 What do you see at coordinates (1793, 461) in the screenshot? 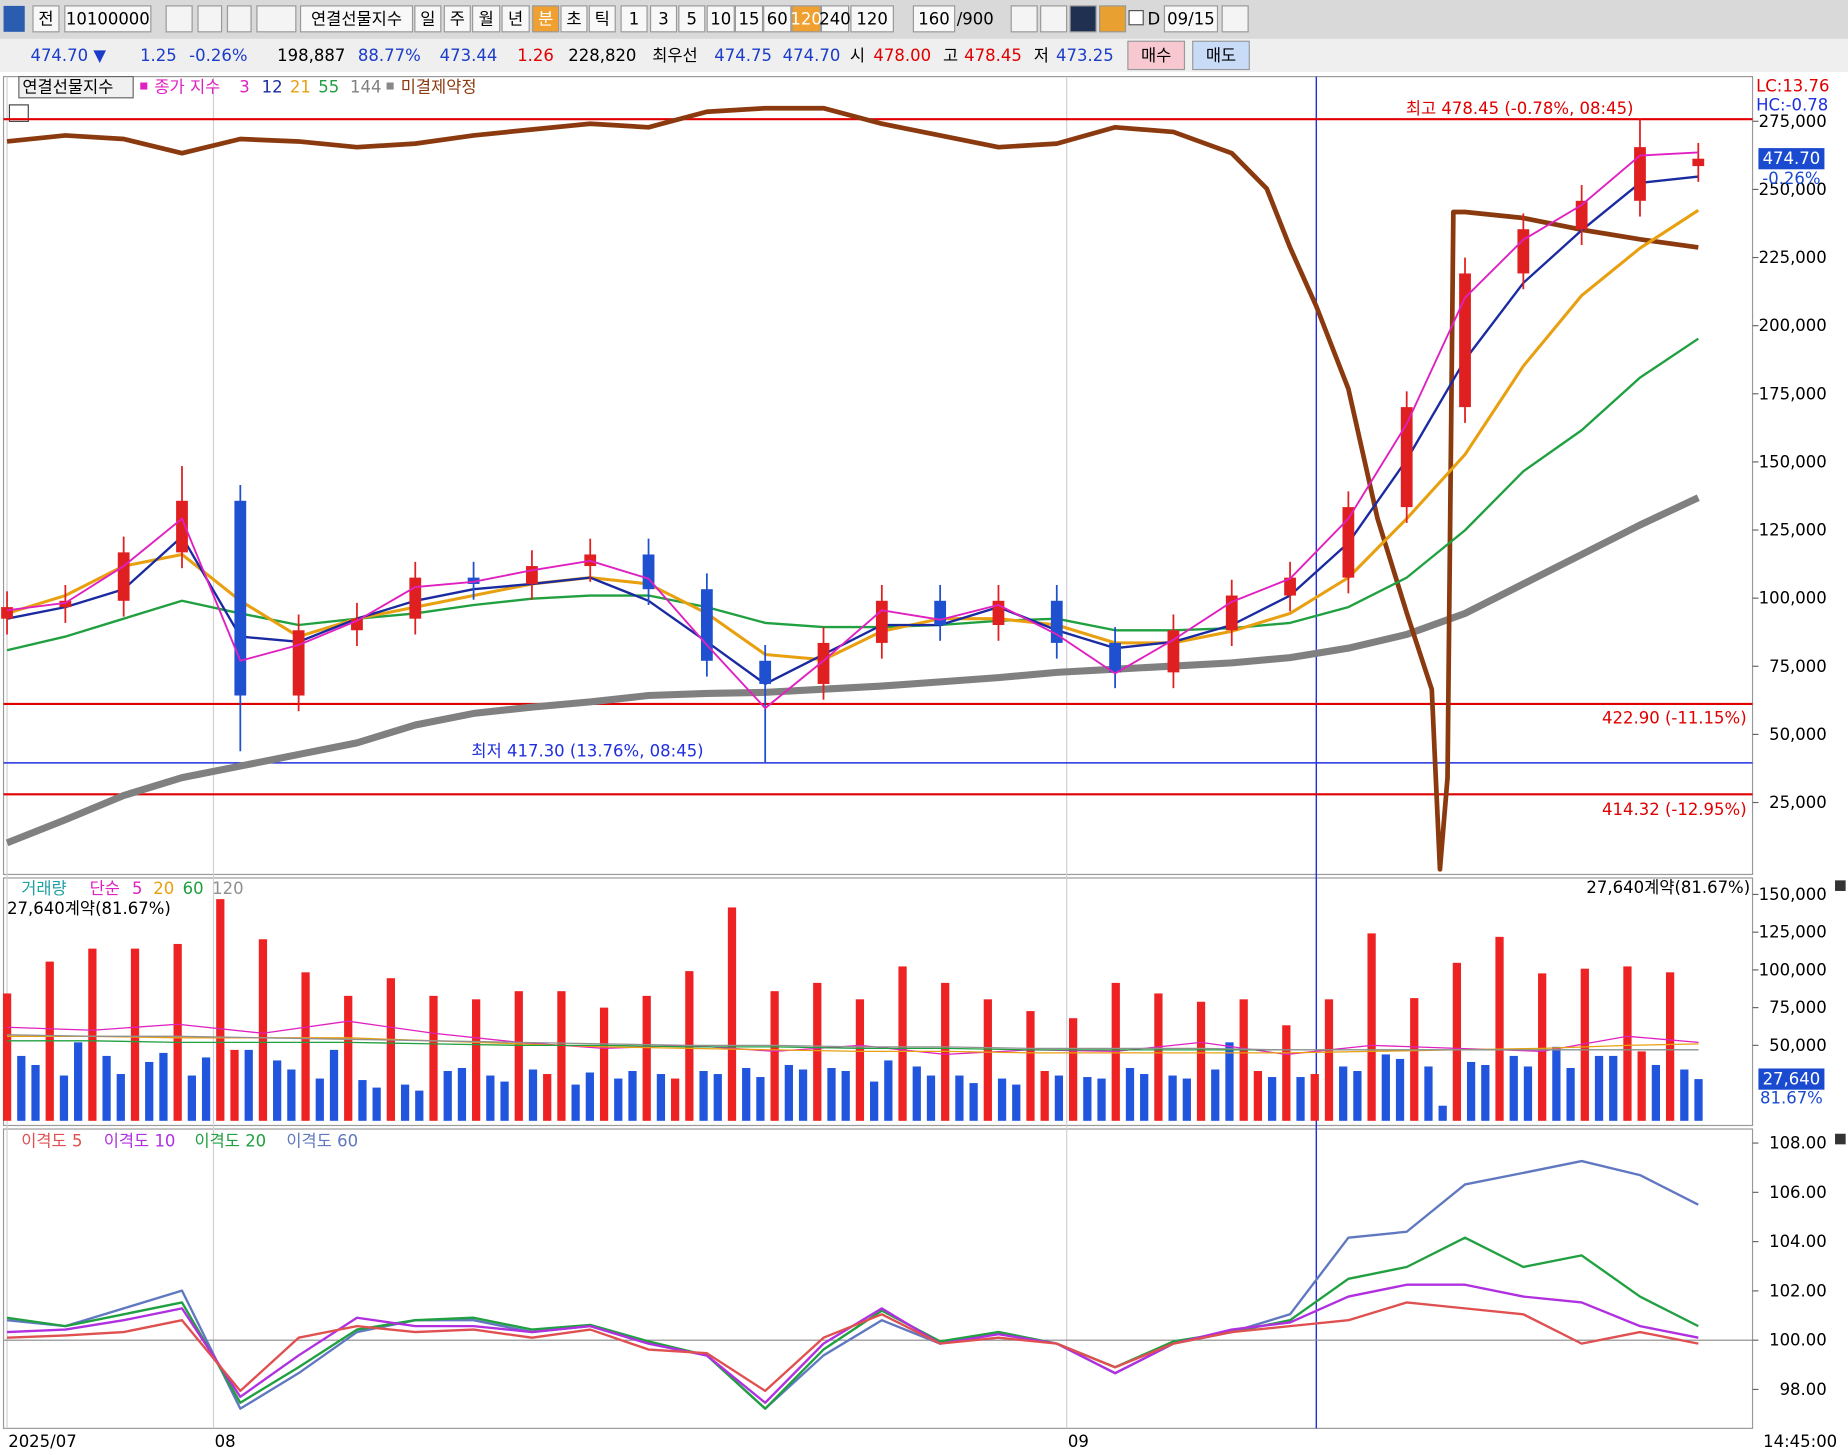
I see `y2-tick-label: 150,000` at bounding box center [1793, 461].